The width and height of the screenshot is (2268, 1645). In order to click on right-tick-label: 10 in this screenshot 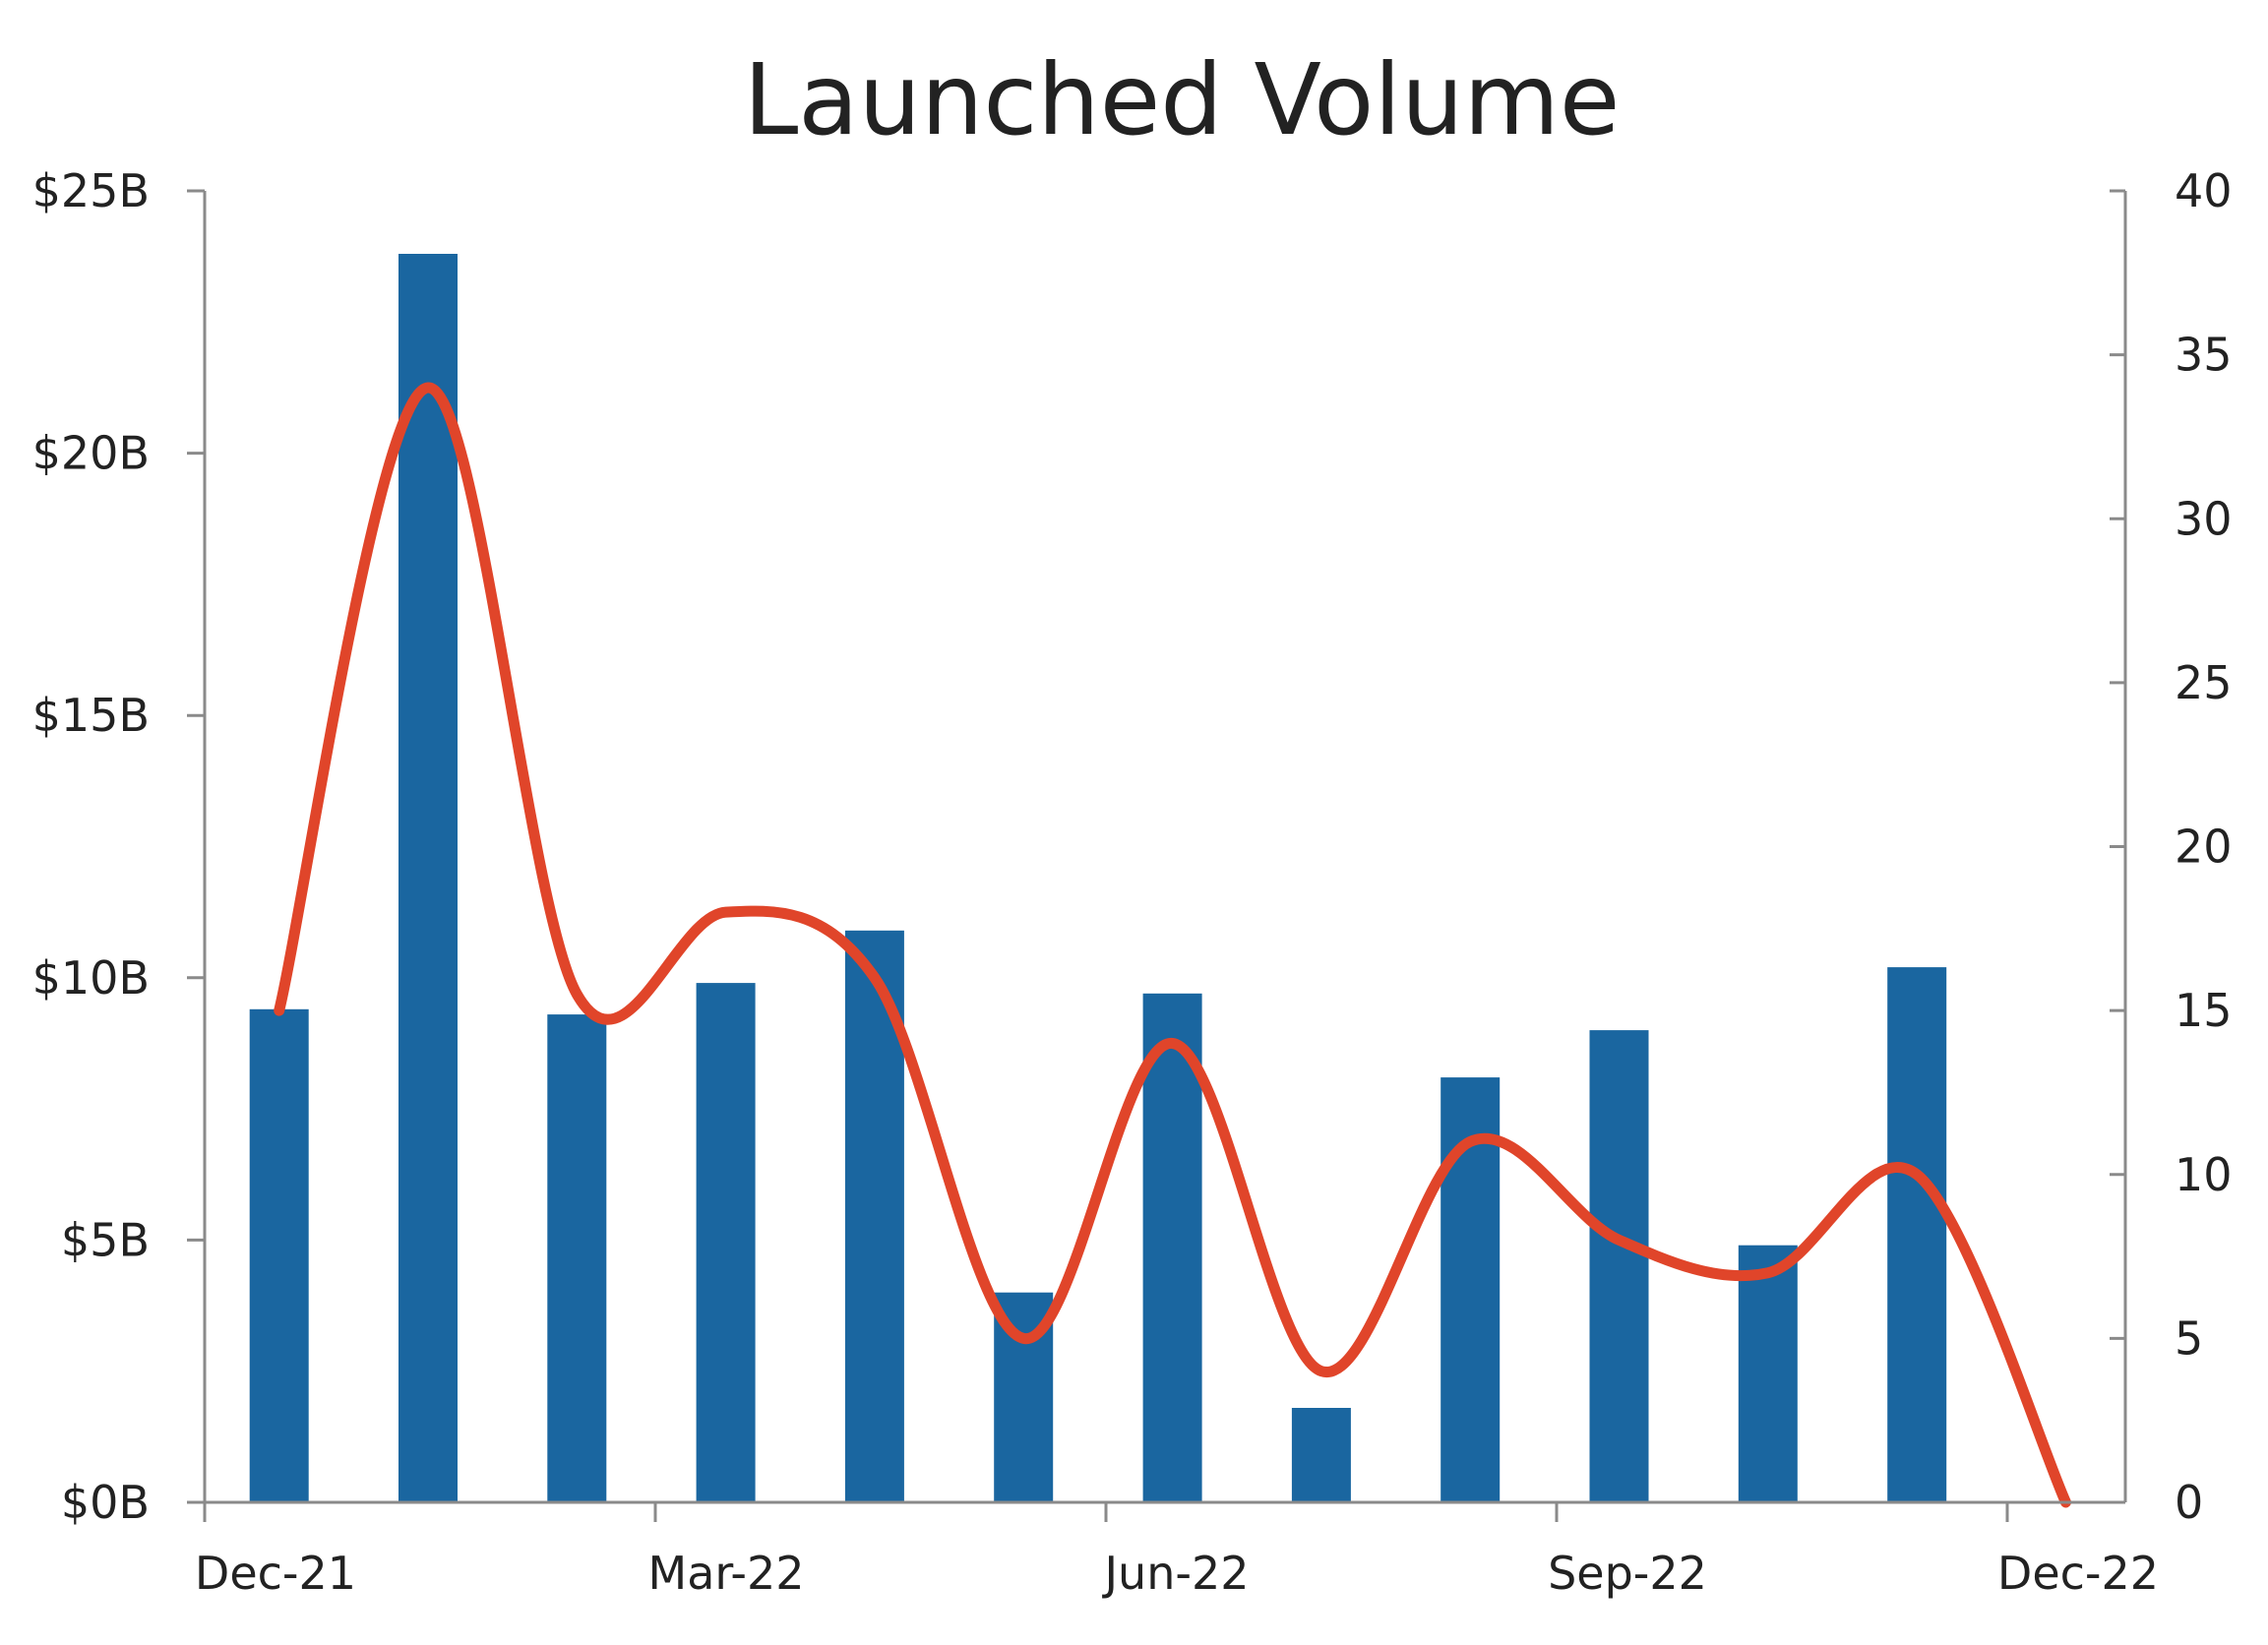, I will do `click(2204, 1174)`.